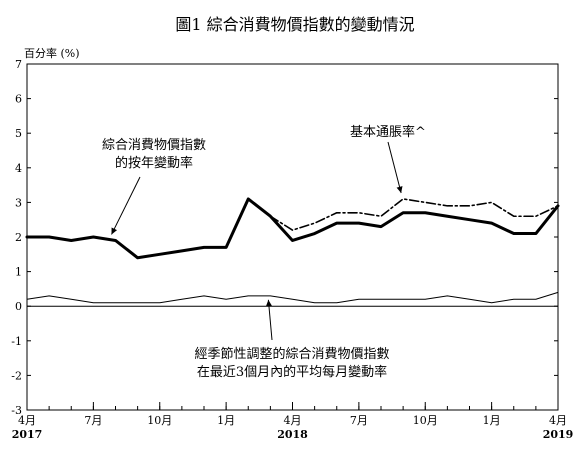 Image resolution: width=579 pixels, height=458 pixels. What do you see at coordinates (18, 272) in the screenshot?
I see `y-tick-label: 1` at bounding box center [18, 272].